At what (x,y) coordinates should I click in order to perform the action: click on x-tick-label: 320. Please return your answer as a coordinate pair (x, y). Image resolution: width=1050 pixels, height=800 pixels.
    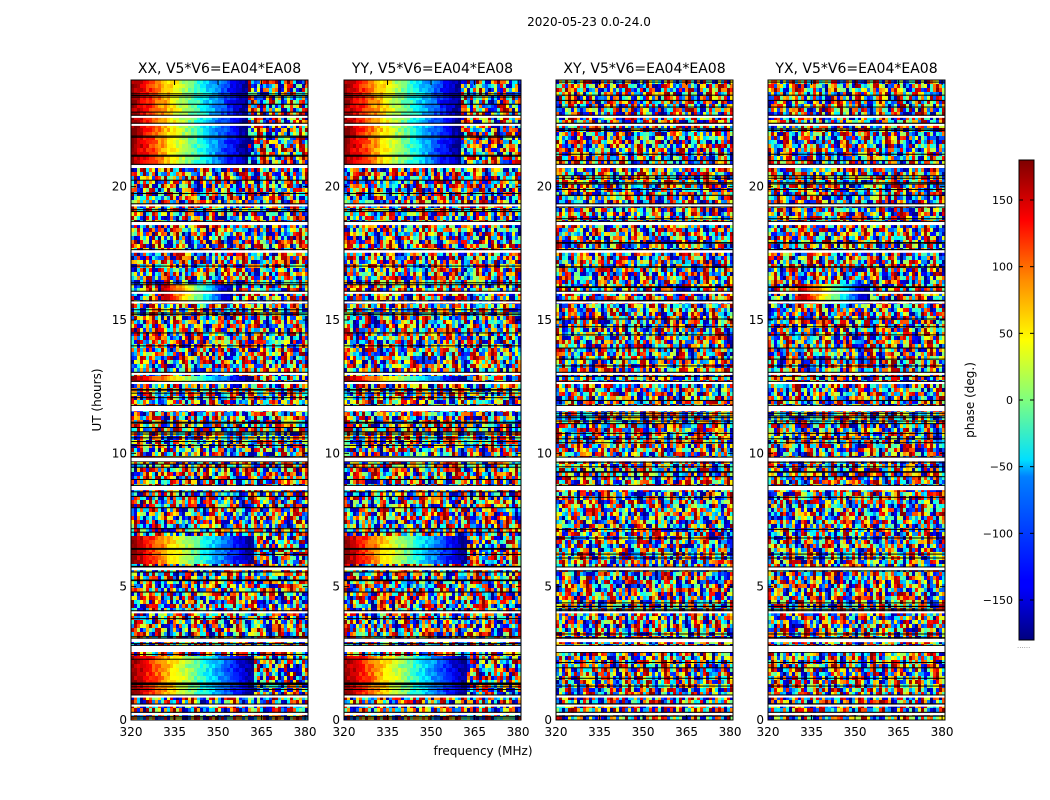
    Looking at the image, I should click on (768, 732).